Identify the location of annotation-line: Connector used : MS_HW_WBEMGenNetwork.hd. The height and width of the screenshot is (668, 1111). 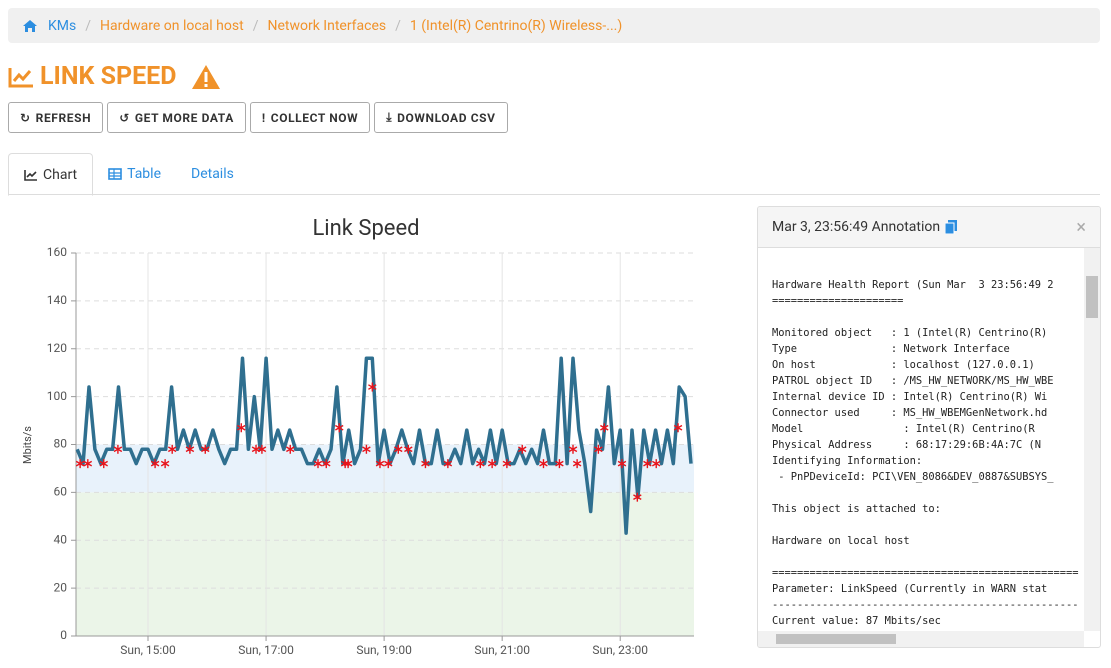
(927, 413).